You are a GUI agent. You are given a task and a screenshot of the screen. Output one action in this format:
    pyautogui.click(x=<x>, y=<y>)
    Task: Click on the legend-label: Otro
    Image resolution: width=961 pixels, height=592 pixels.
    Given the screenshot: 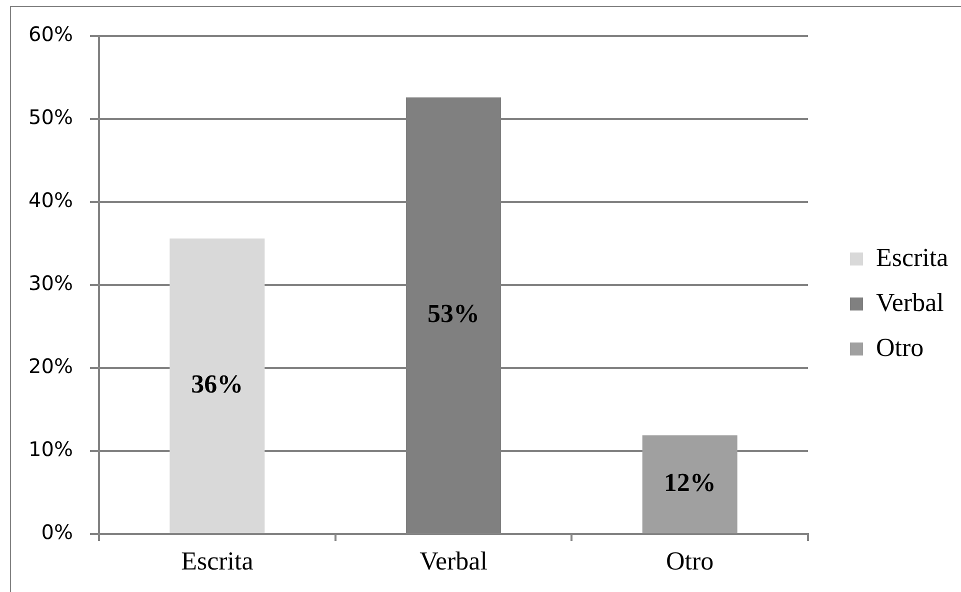 What is the action you would take?
    pyautogui.click(x=900, y=347)
    